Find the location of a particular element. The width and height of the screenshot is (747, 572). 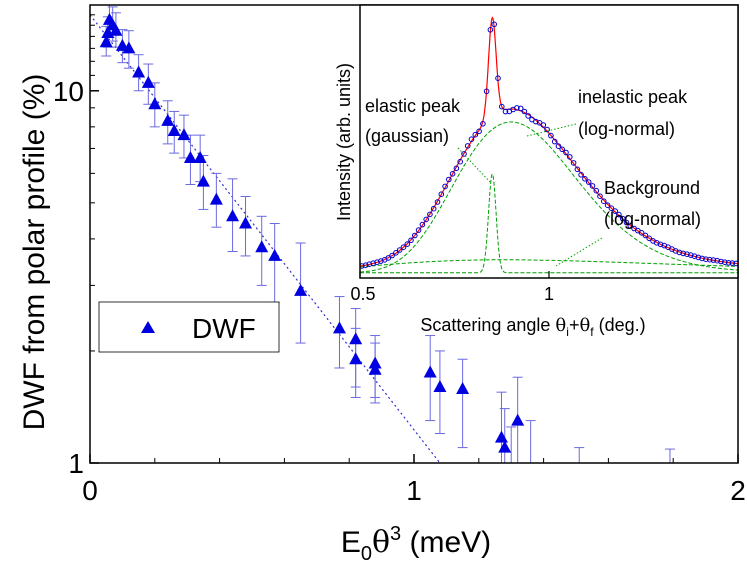

main-y-axis-label: DWF from polar profile (%) is located at coordinates (34, 252).